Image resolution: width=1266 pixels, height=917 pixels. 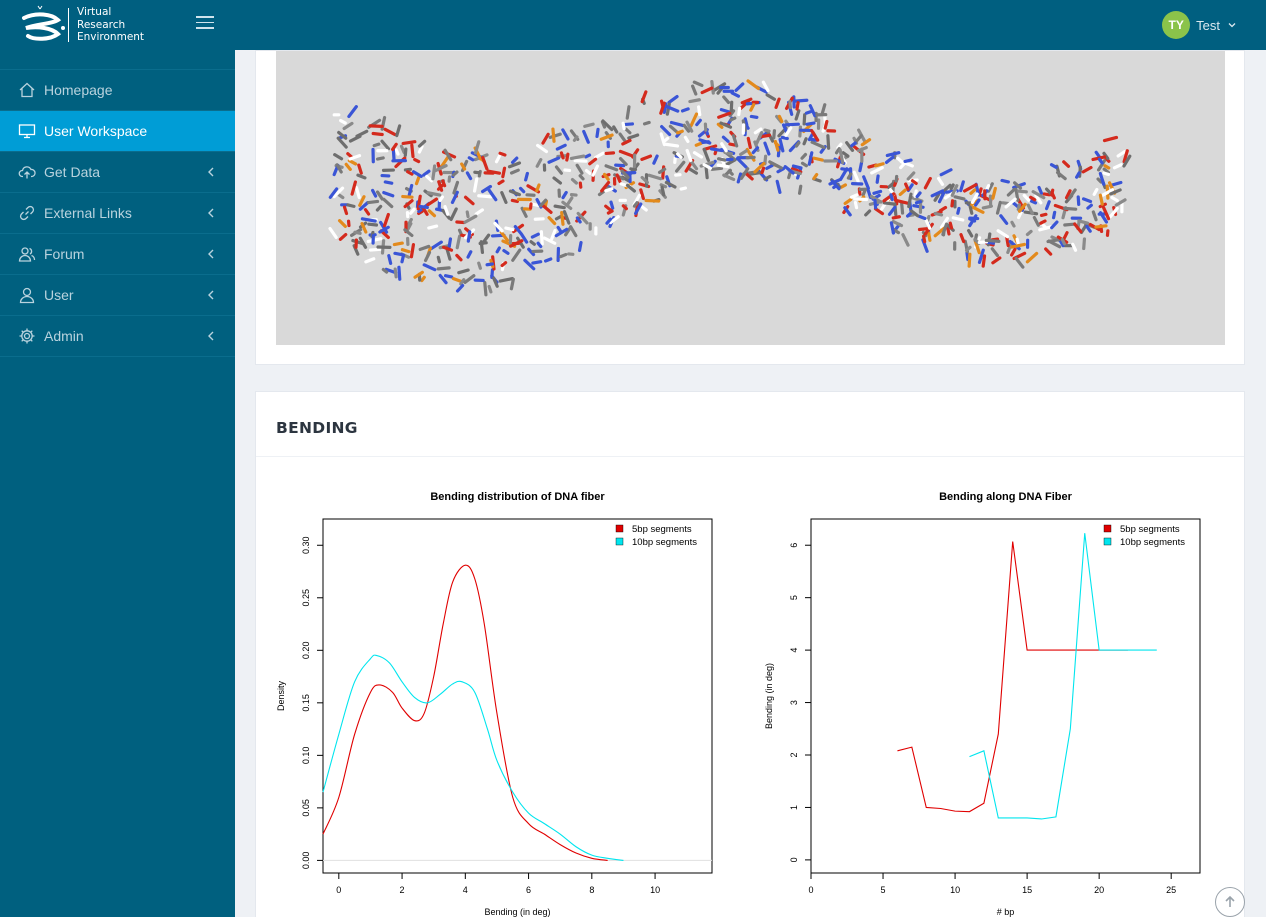 I want to click on gear-icon, so click(x=27, y=336).